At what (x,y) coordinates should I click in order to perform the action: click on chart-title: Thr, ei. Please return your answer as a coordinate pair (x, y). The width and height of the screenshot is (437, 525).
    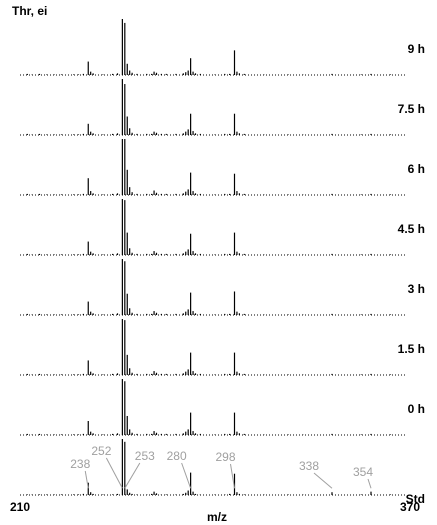
    Looking at the image, I should click on (29, 11).